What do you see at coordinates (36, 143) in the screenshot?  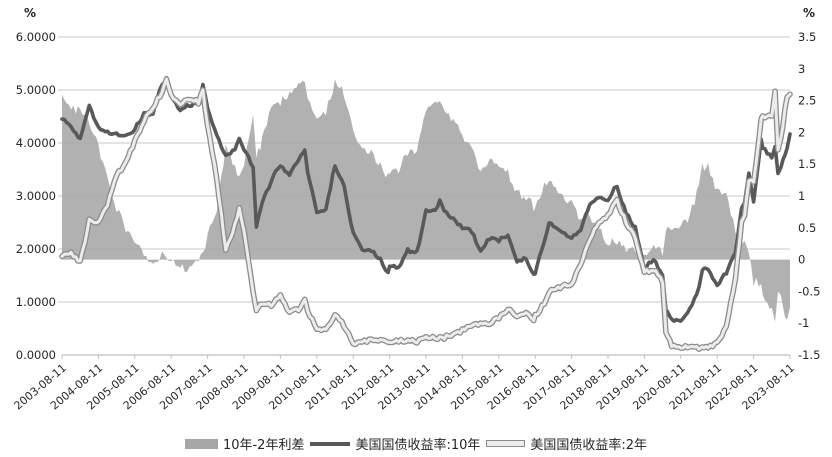 I see `left-axis-label: 4.0000` at bounding box center [36, 143].